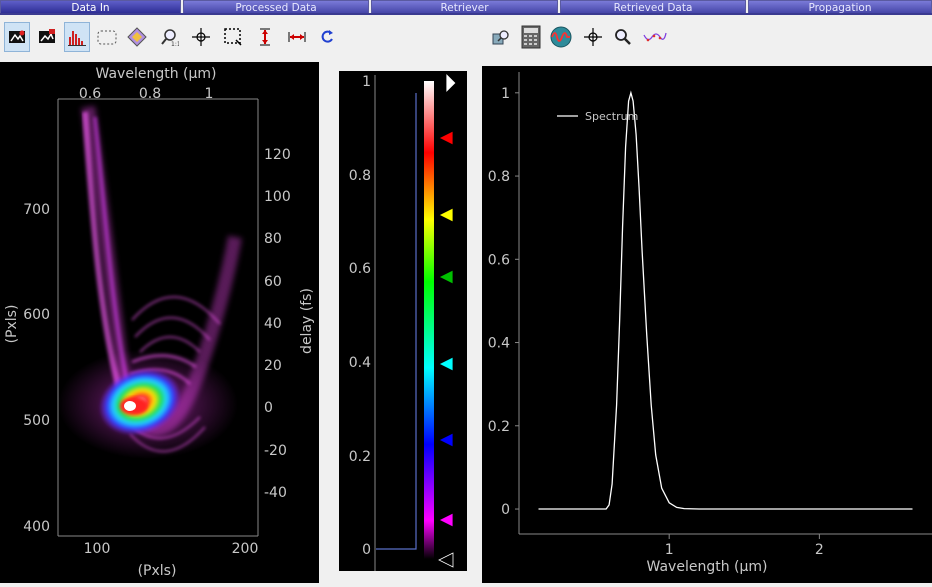  I want to click on vertical-span-button, so click(265, 37).